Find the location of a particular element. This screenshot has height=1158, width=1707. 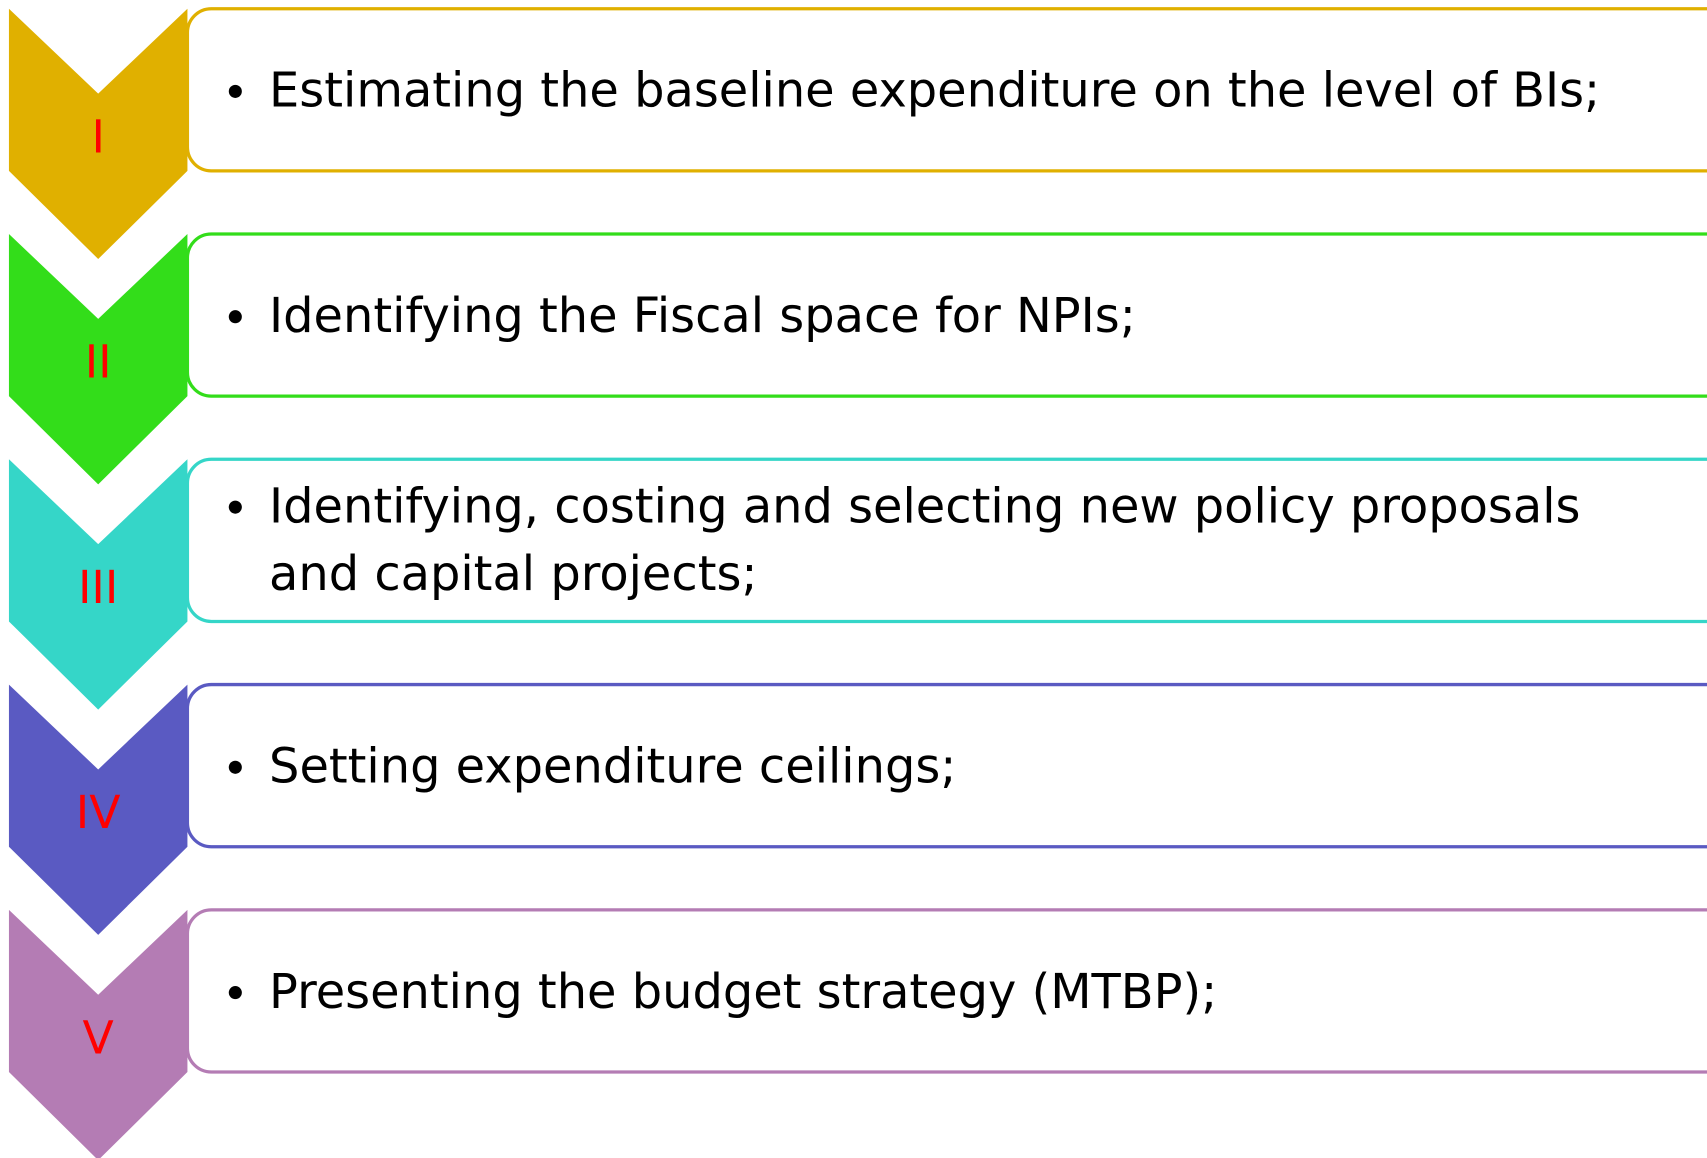

step-text: and capital projects; is located at coordinates (513, 574).